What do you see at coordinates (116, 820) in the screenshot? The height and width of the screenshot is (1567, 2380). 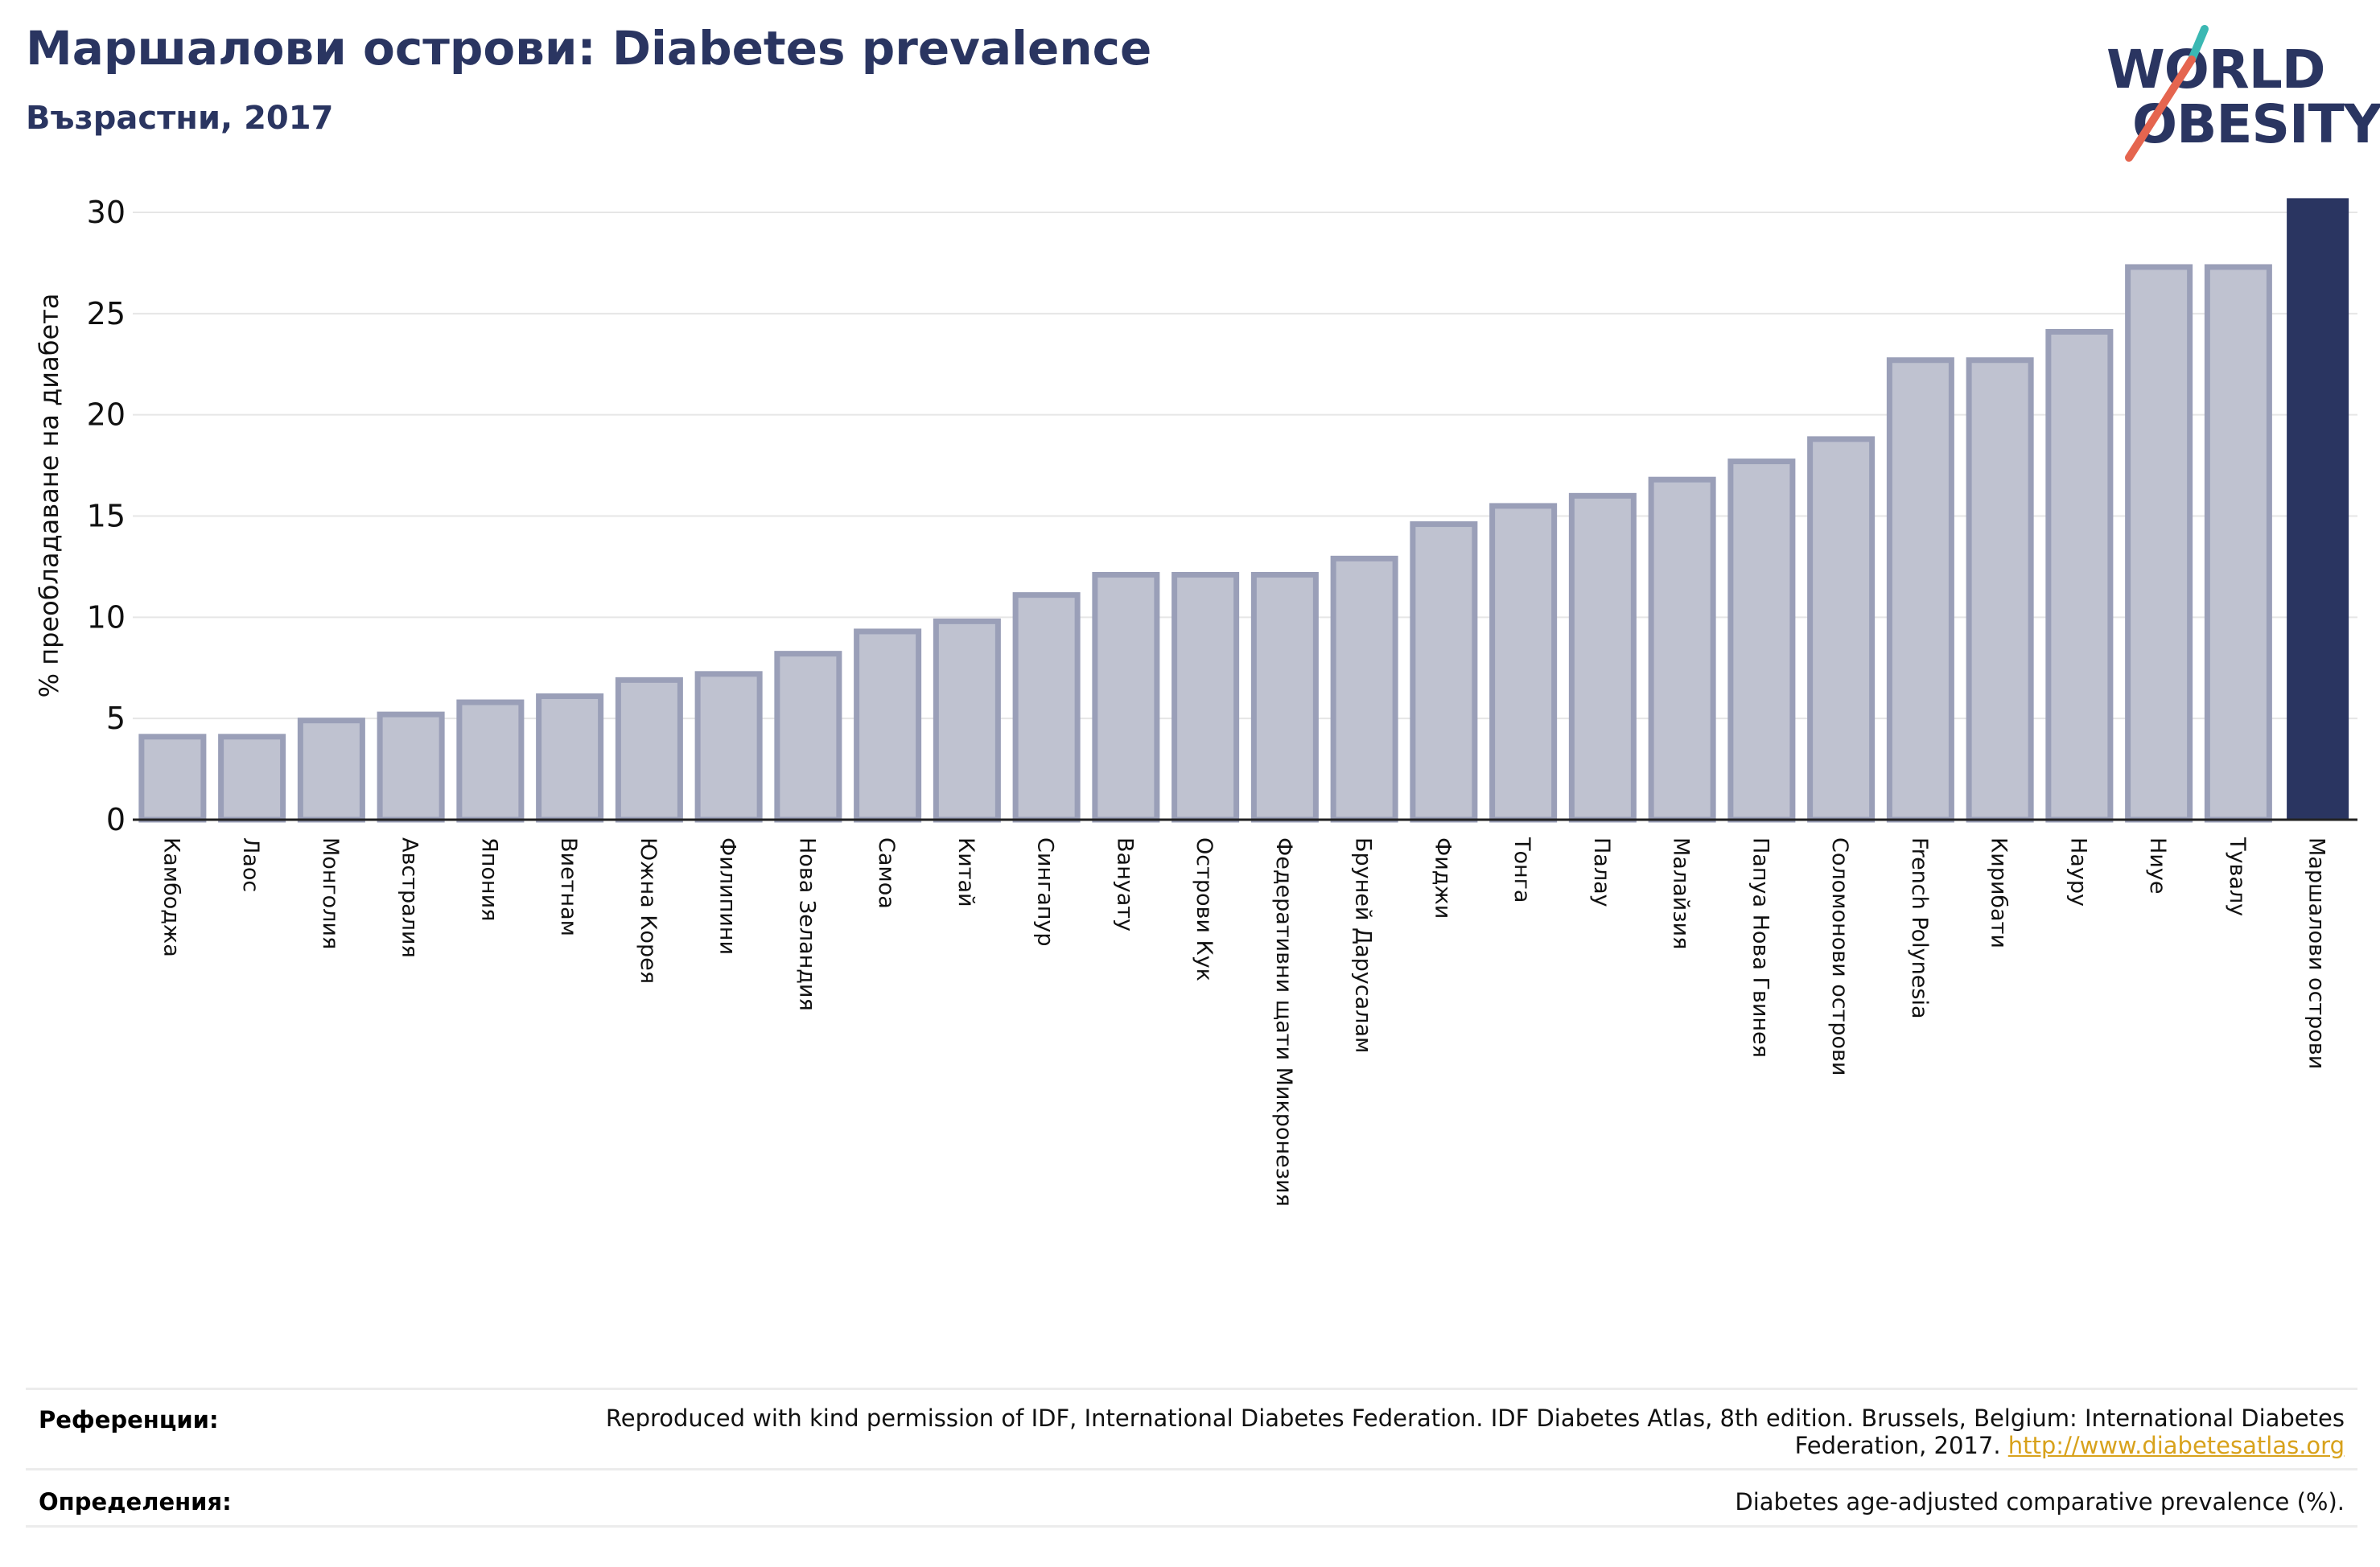 I see `y-tick-label: 0` at bounding box center [116, 820].